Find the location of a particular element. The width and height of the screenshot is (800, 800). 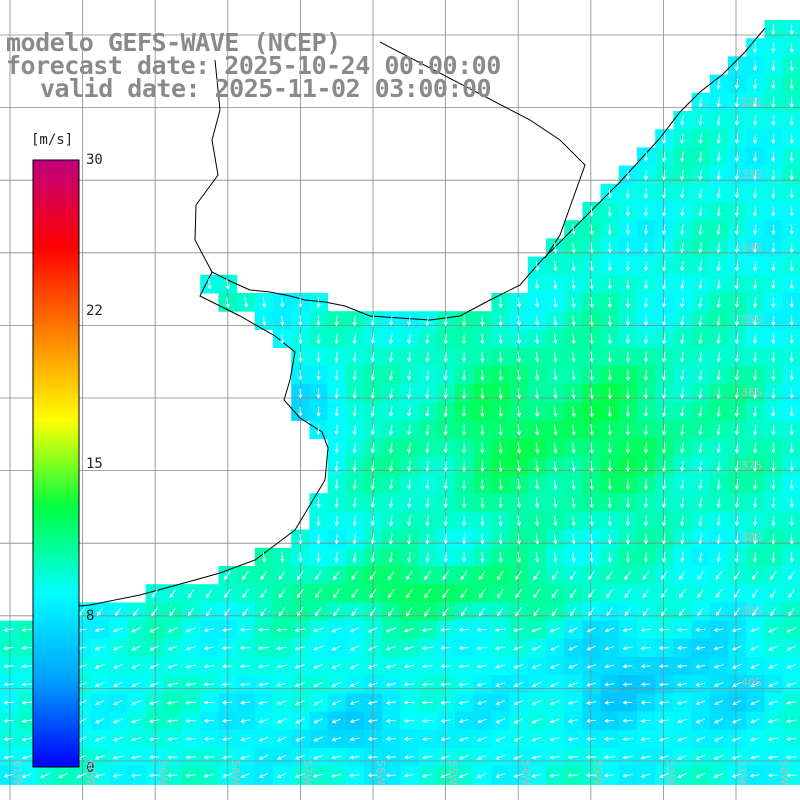

lon-label: 58W is located at coordinates (235, 772).